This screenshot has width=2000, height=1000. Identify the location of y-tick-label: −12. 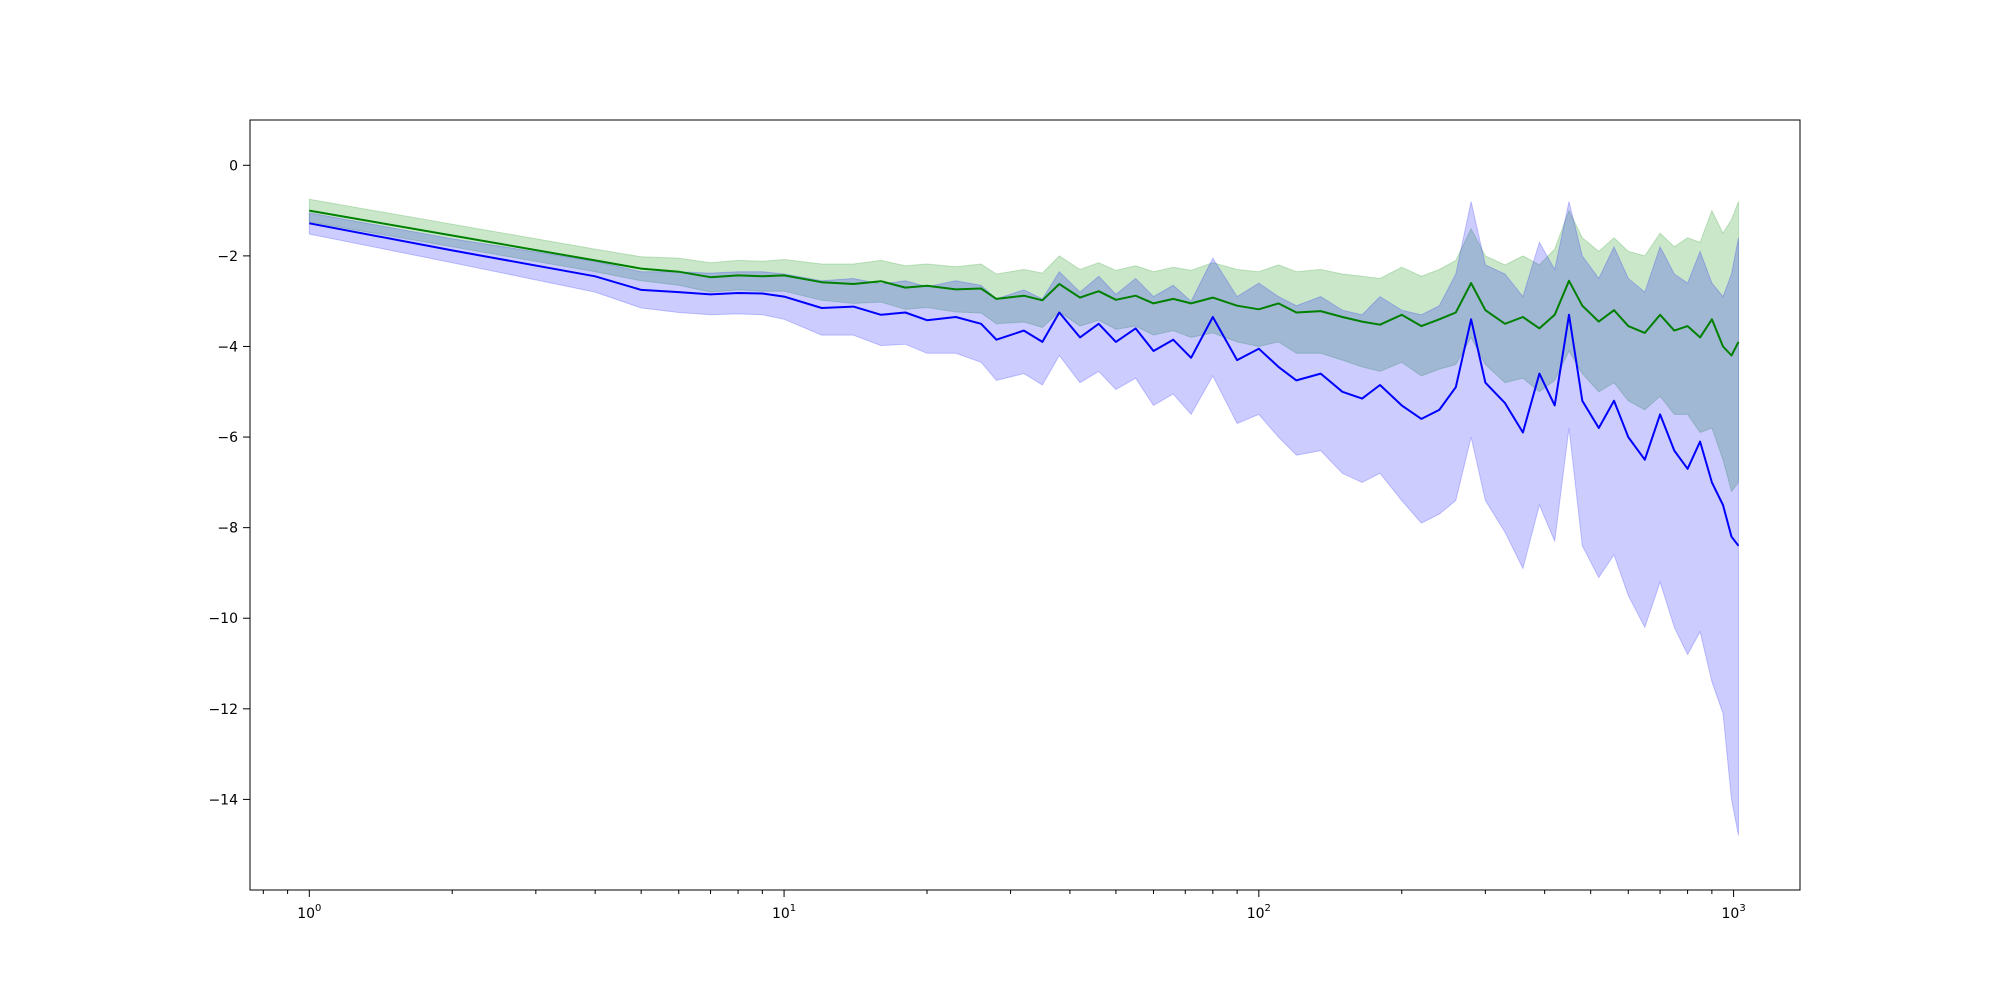
(223, 710).